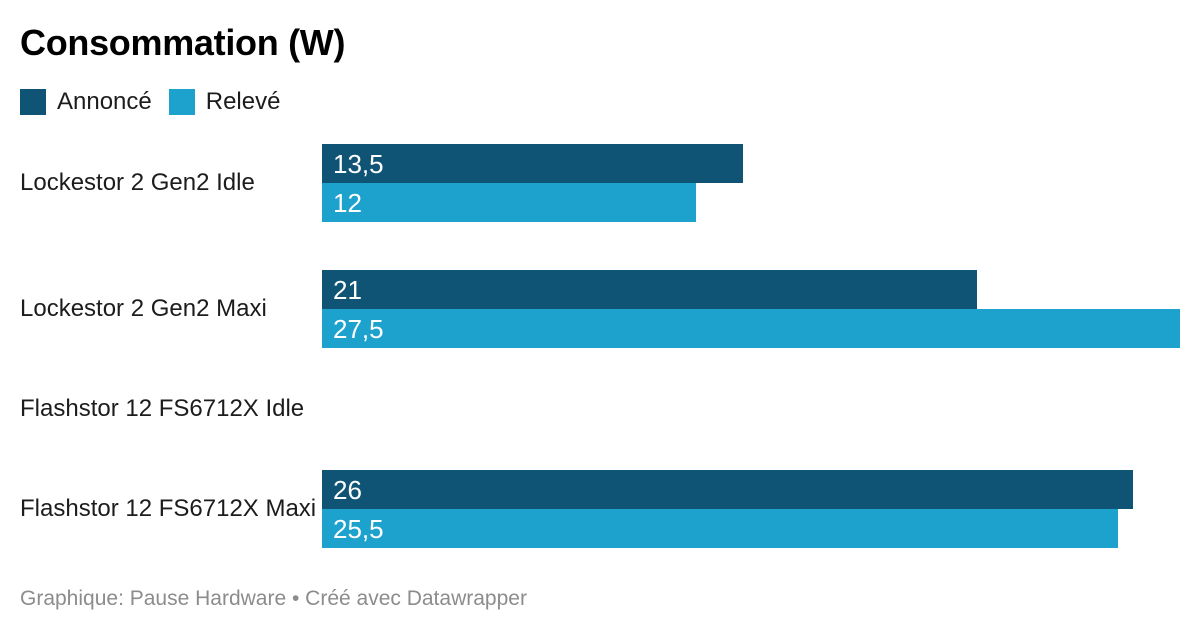 This screenshot has width=1200, height=633. What do you see at coordinates (347, 202) in the screenshot?
I see `bar-value-label: 12` at bounding box center [347, 202].